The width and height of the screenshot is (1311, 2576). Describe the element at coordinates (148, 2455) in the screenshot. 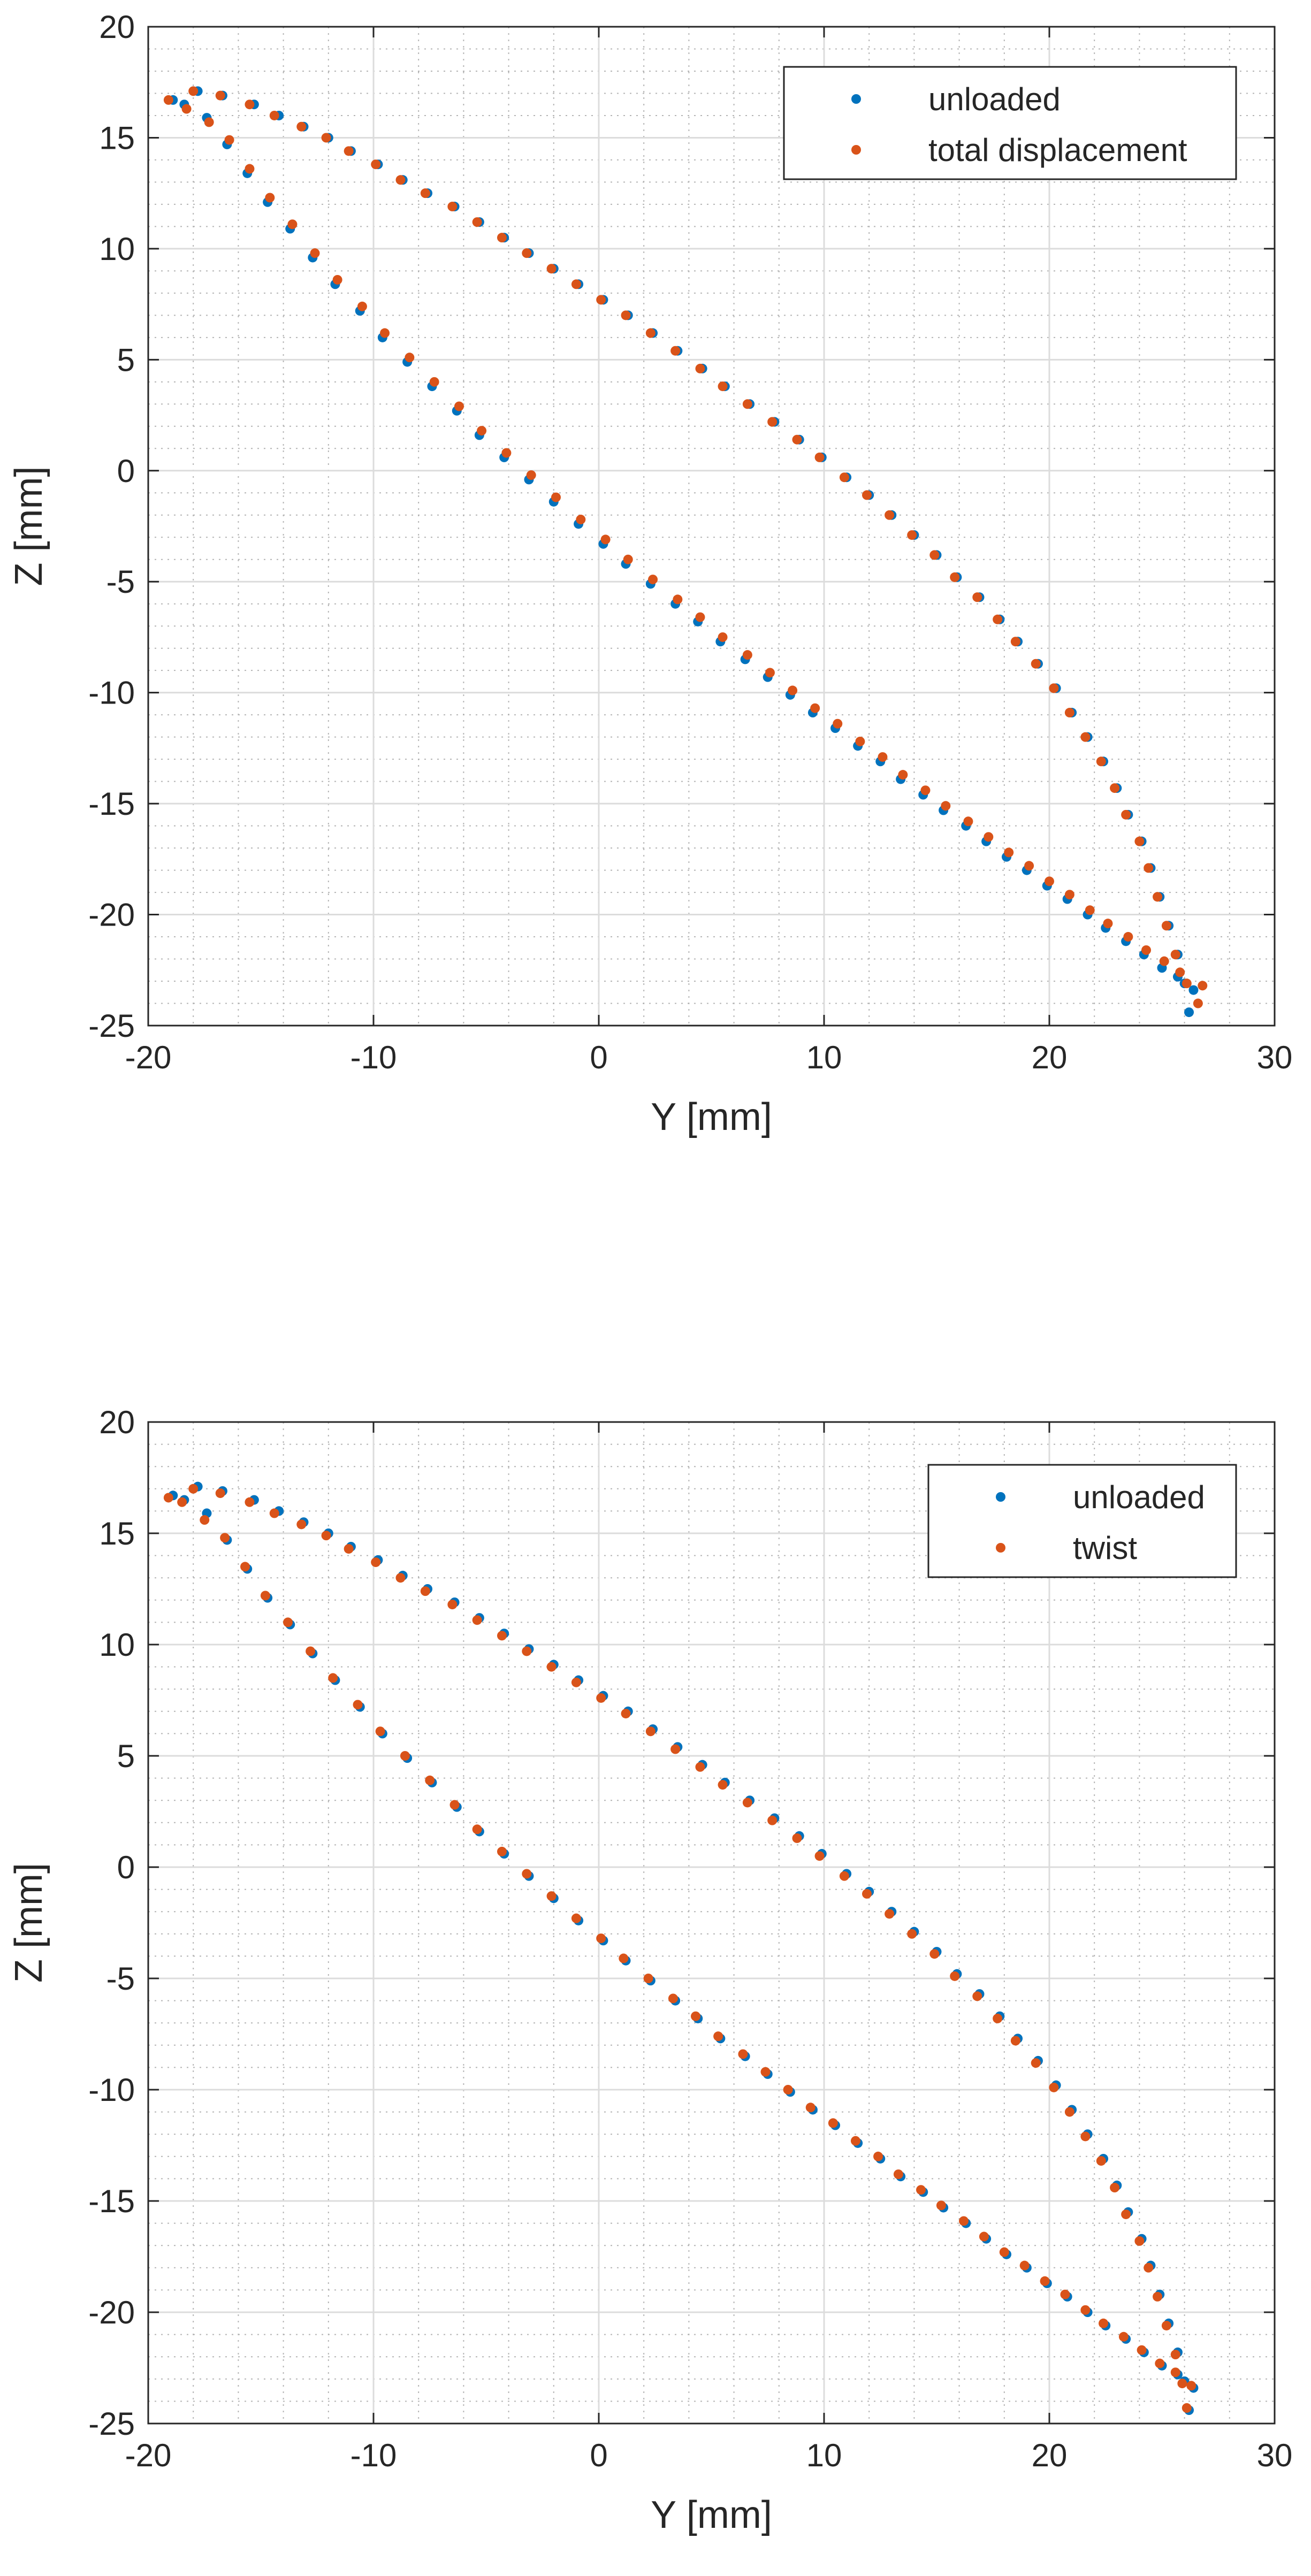

I see `x-tick-label: -20` at that location.